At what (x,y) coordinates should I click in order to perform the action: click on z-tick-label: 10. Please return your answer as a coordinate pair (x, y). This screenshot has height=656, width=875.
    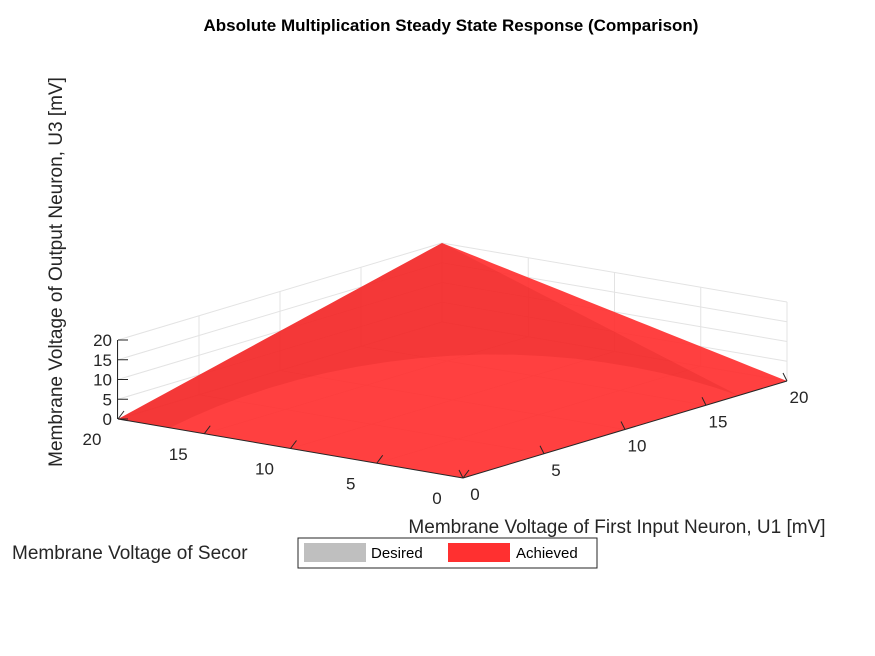
    Looking at the image, I should click on (102, 380).